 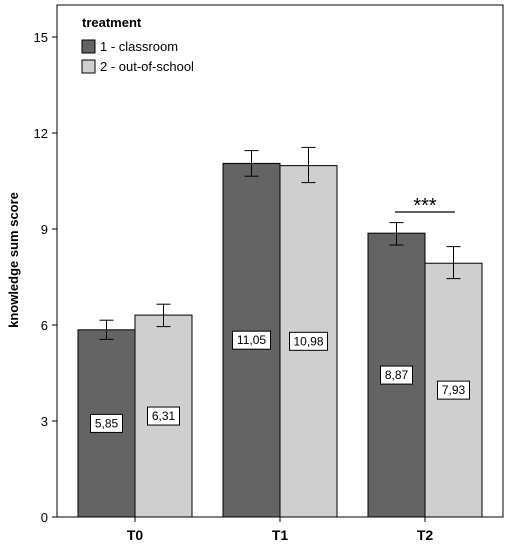 I want to click on y-tick-label: 12, so click(x=41, y=133).